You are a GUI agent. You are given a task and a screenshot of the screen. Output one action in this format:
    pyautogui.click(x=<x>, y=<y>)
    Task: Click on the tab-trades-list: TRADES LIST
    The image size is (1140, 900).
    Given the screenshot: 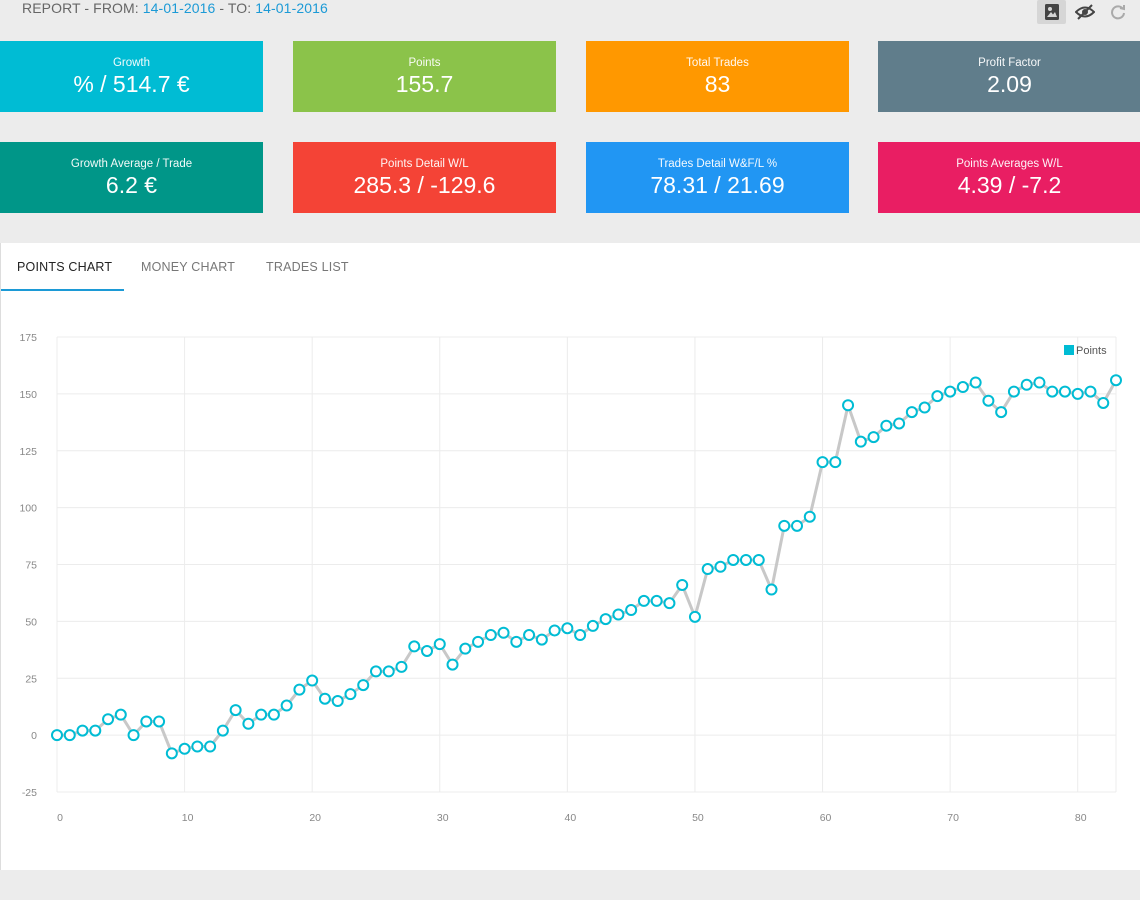 What is the action you would take?
    pyautogui.click(x=307, y=267)
    